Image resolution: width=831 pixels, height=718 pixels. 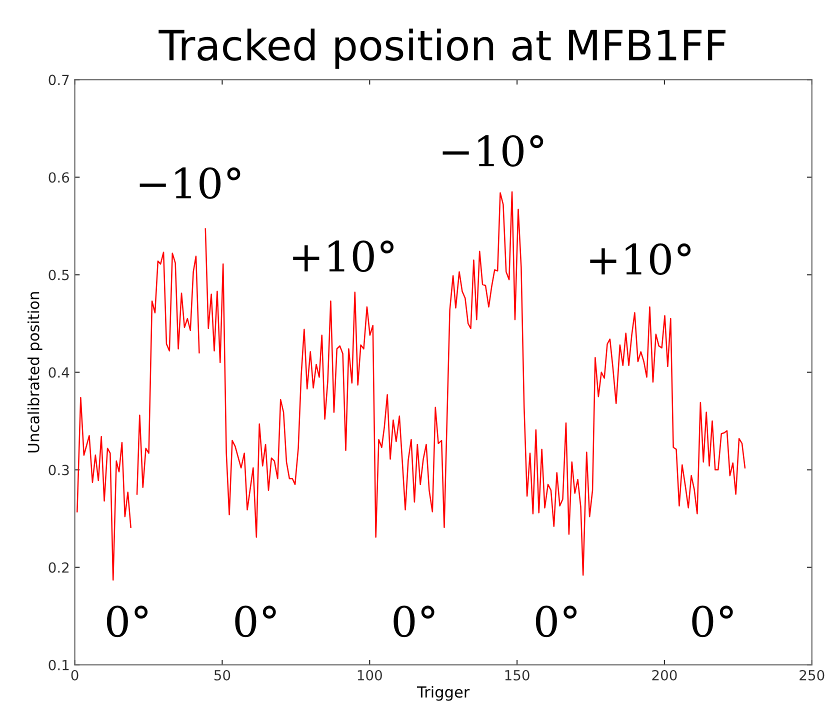 What do you see at coordinates (74, 675) in the screenshot?
I see `x-tick-label: 0` at bounding box center [74, 675].